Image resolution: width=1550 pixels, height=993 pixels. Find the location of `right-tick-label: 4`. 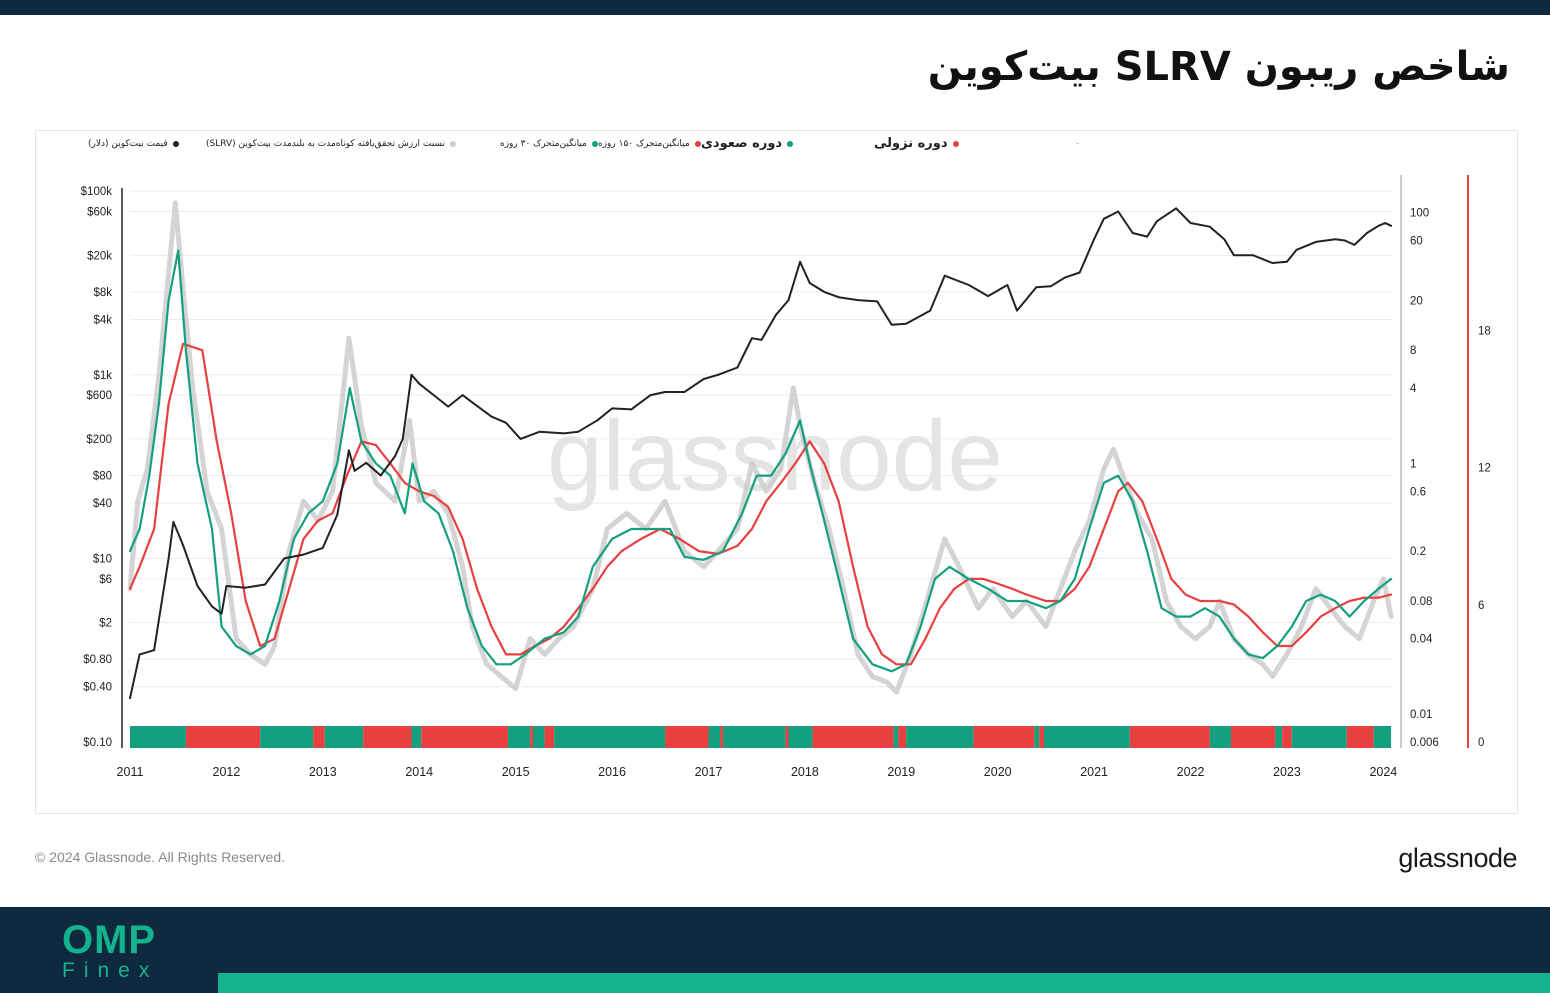

right-tick-label: 4 is located at coordinates (1413, 389).